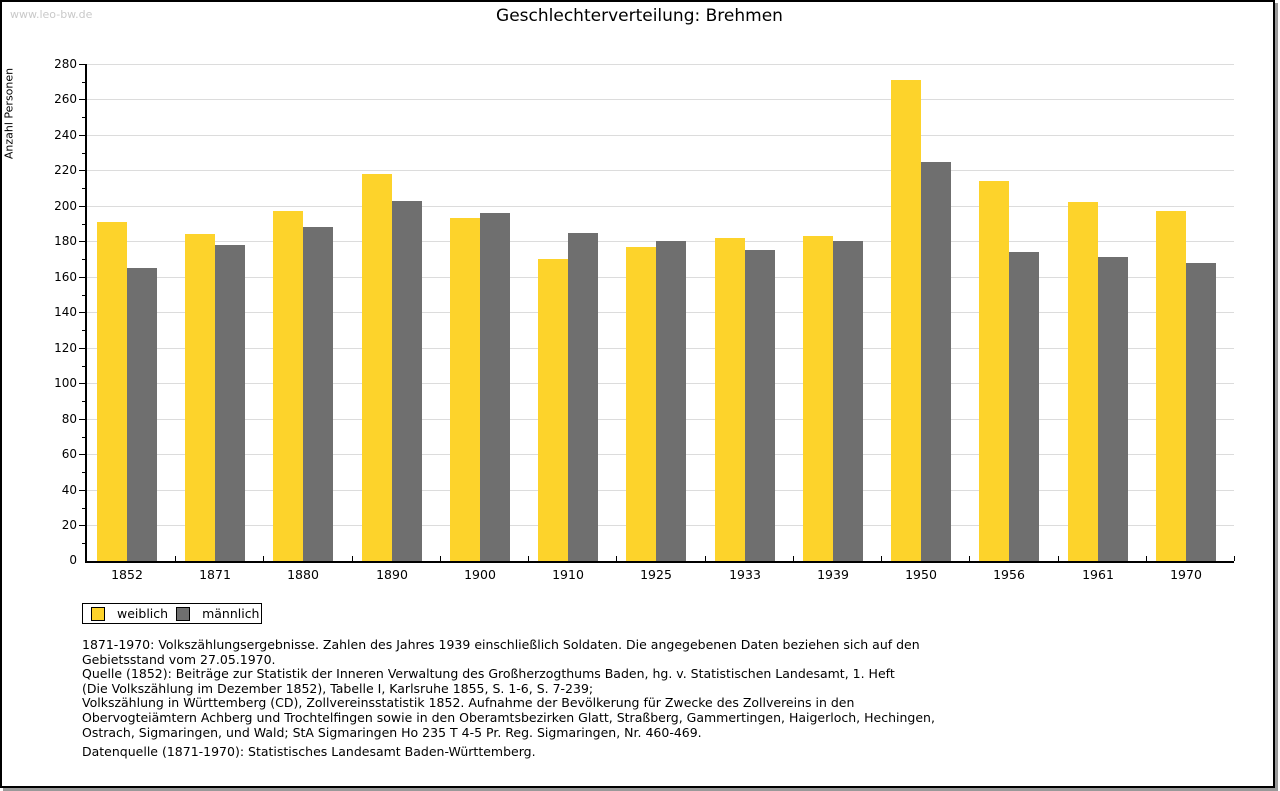  What do you see at coordinates (656, 574) in the screenshot?
I see `x-tick-label: 1925` at bounding box center [656, 574].